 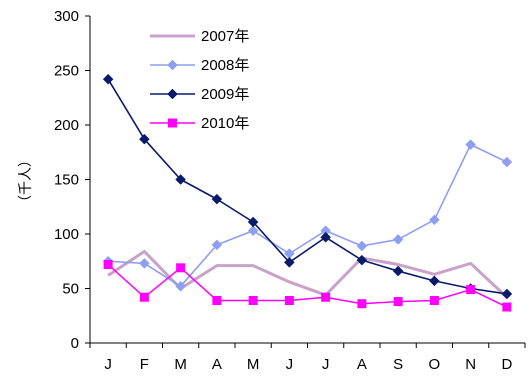 I want to click on legend-item: 2007年, so click(x=199, y=36).